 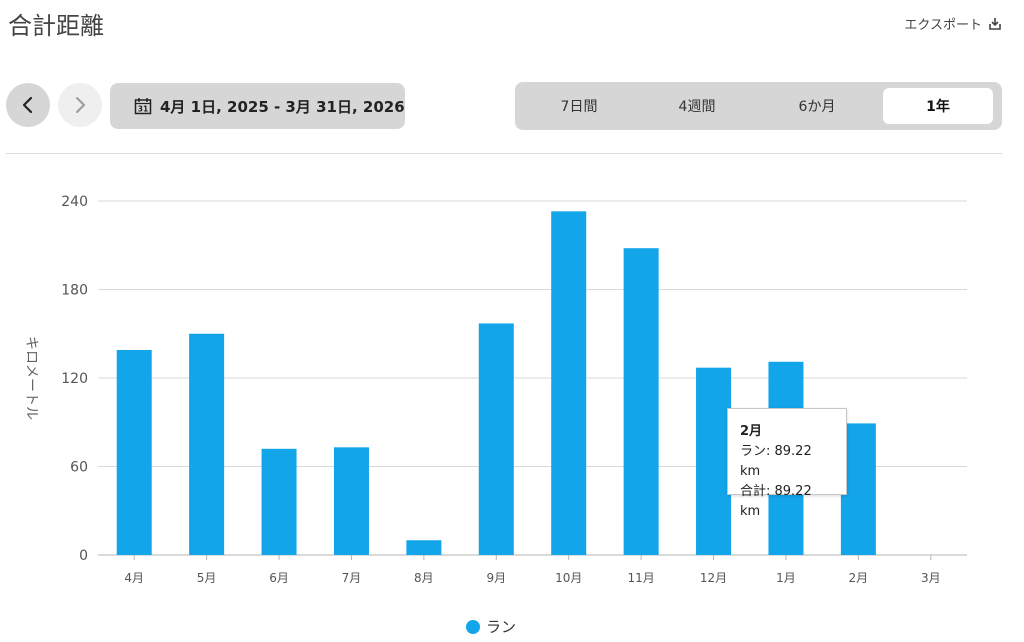 What do you see at coordinates (282, 106) in the screenshot?
I see `date-range-label: 4月 1日, 2025 - 3月 31日, 2026` at bounding box center [282, 106].